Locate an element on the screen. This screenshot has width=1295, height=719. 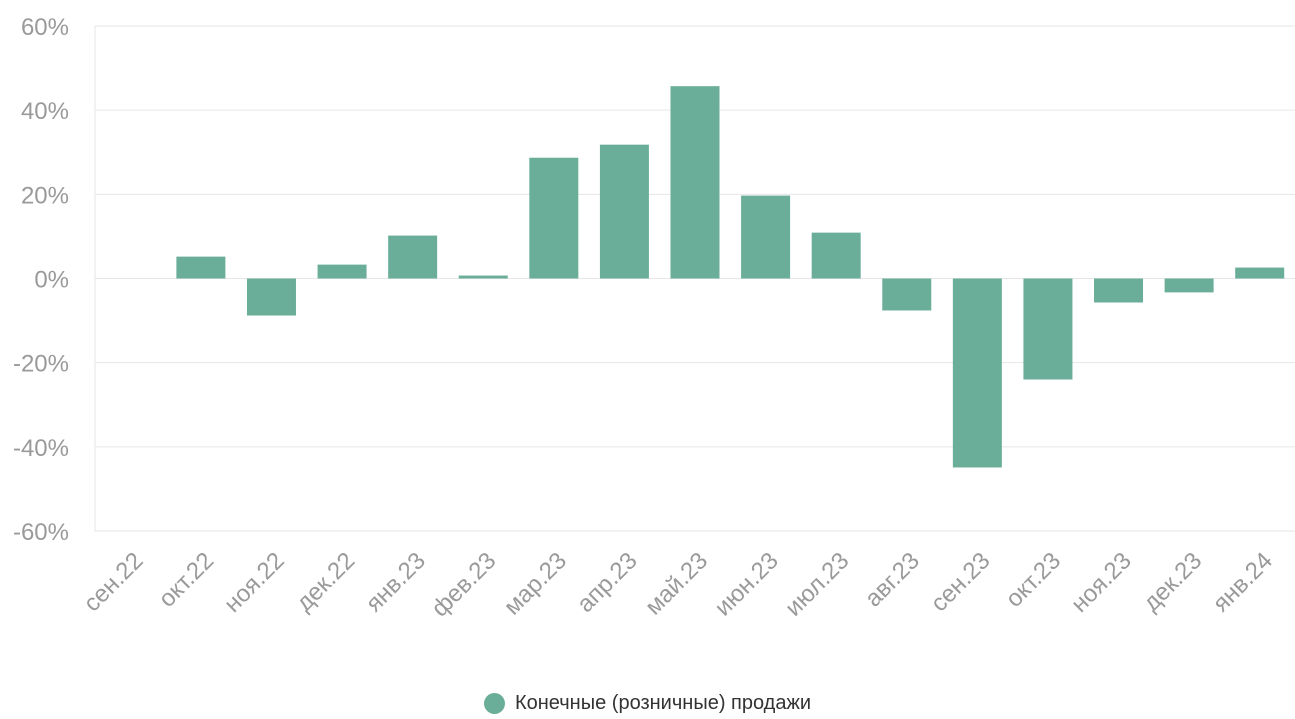
x-tick-label: янв.23 is located at coordinates (396, 582).